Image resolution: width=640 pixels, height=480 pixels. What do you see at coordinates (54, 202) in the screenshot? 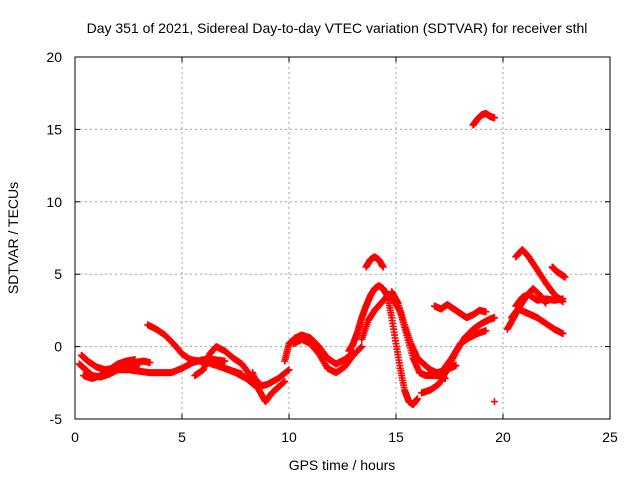
I see `y-tick-label: 10` at bounding box center [54, 202].